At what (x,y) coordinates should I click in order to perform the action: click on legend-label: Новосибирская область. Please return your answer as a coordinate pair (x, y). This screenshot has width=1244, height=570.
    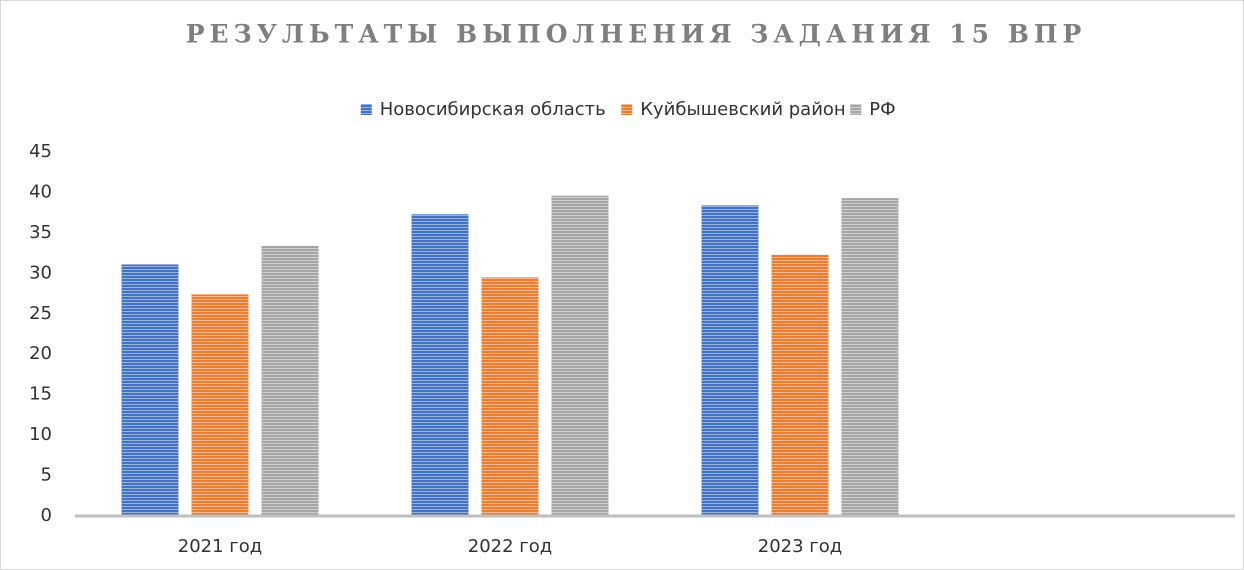
    Looking at the image, I should click on (493, 109).